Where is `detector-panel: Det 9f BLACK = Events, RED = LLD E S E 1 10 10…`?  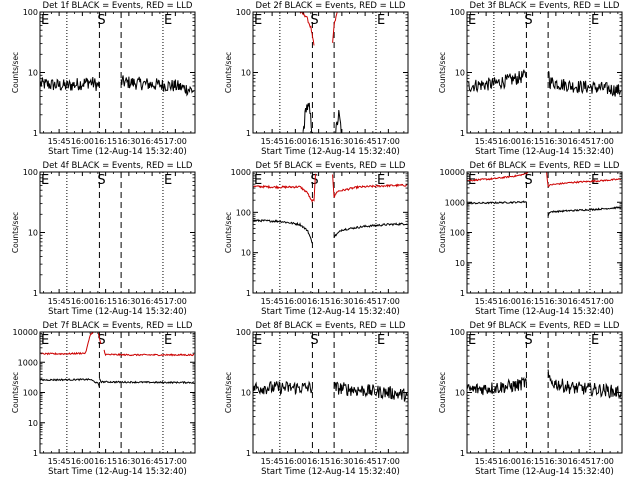
detector-panel: Det 9f BLACK = Events, RED = LLD E S E 1 10 10… is located at coordinates (530, 399).